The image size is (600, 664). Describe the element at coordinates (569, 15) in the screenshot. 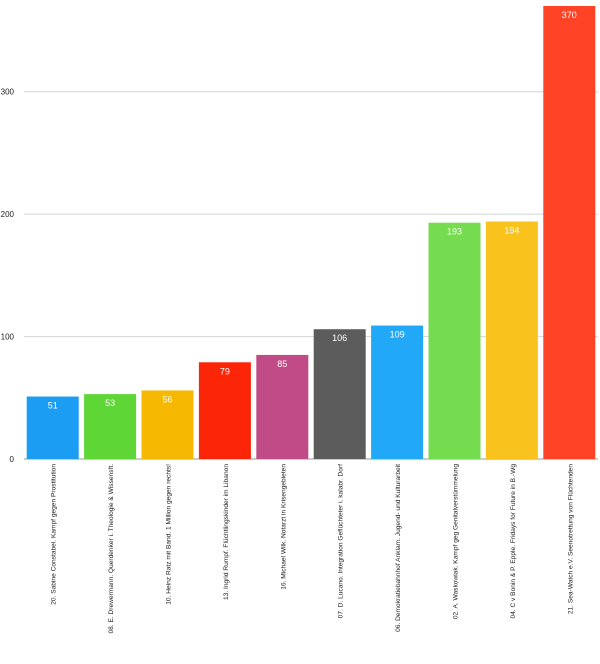

I see `bar-value-label: 370` at that location.